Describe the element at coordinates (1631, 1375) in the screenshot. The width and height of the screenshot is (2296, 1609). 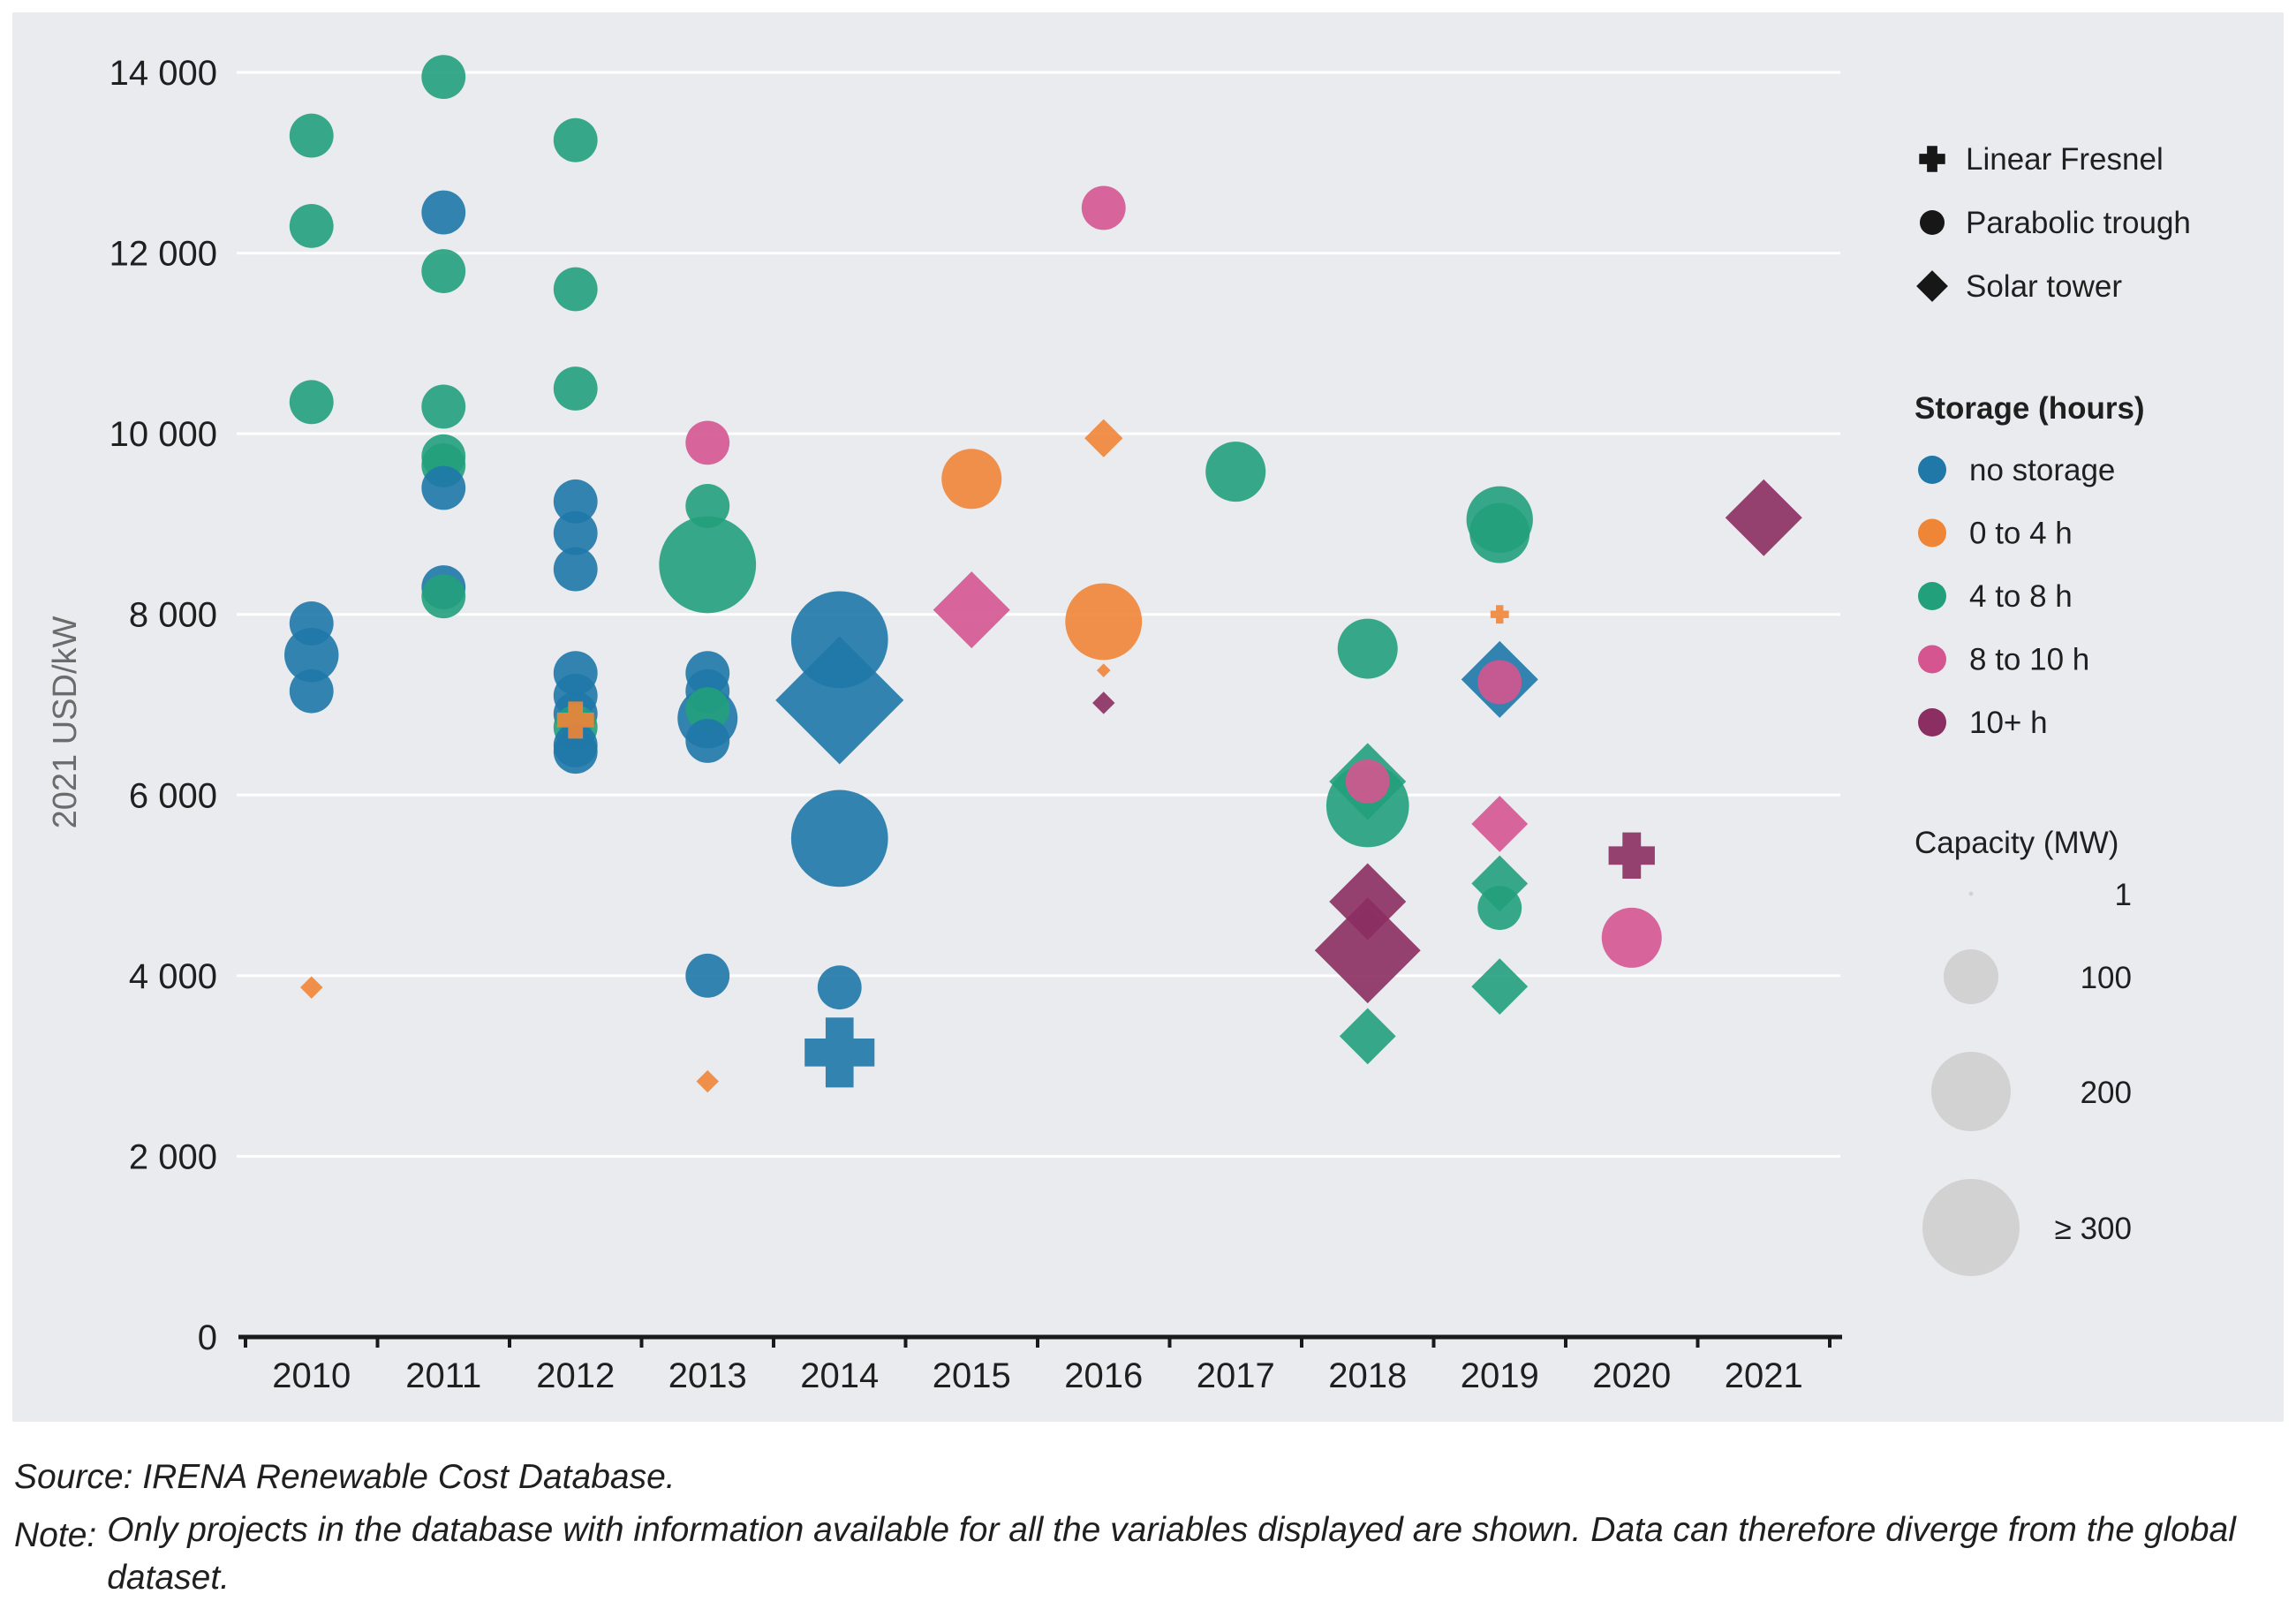
I see `x-tick-label: 2020` at that location.